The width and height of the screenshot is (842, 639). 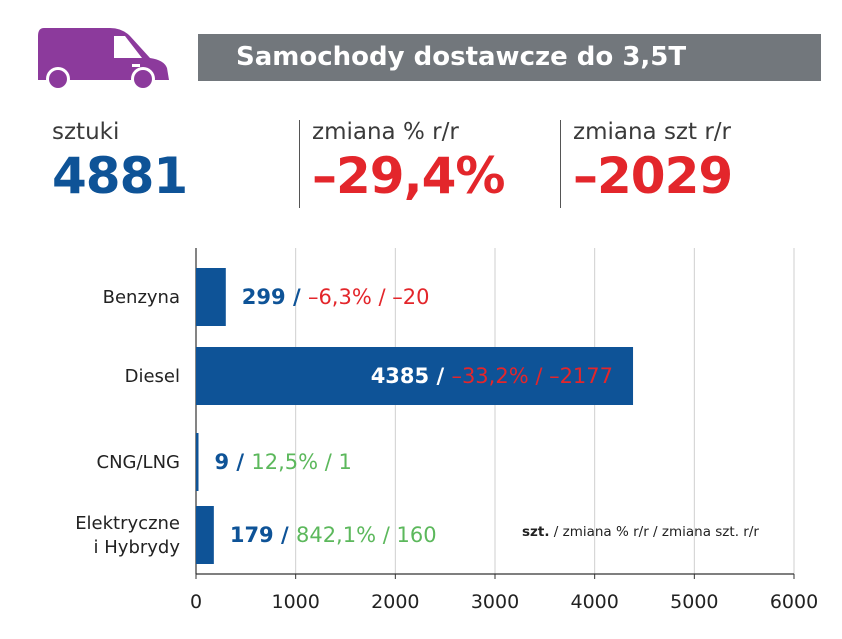 I want to click on stat-units-label: sztuki, so click(x=86, y=132).